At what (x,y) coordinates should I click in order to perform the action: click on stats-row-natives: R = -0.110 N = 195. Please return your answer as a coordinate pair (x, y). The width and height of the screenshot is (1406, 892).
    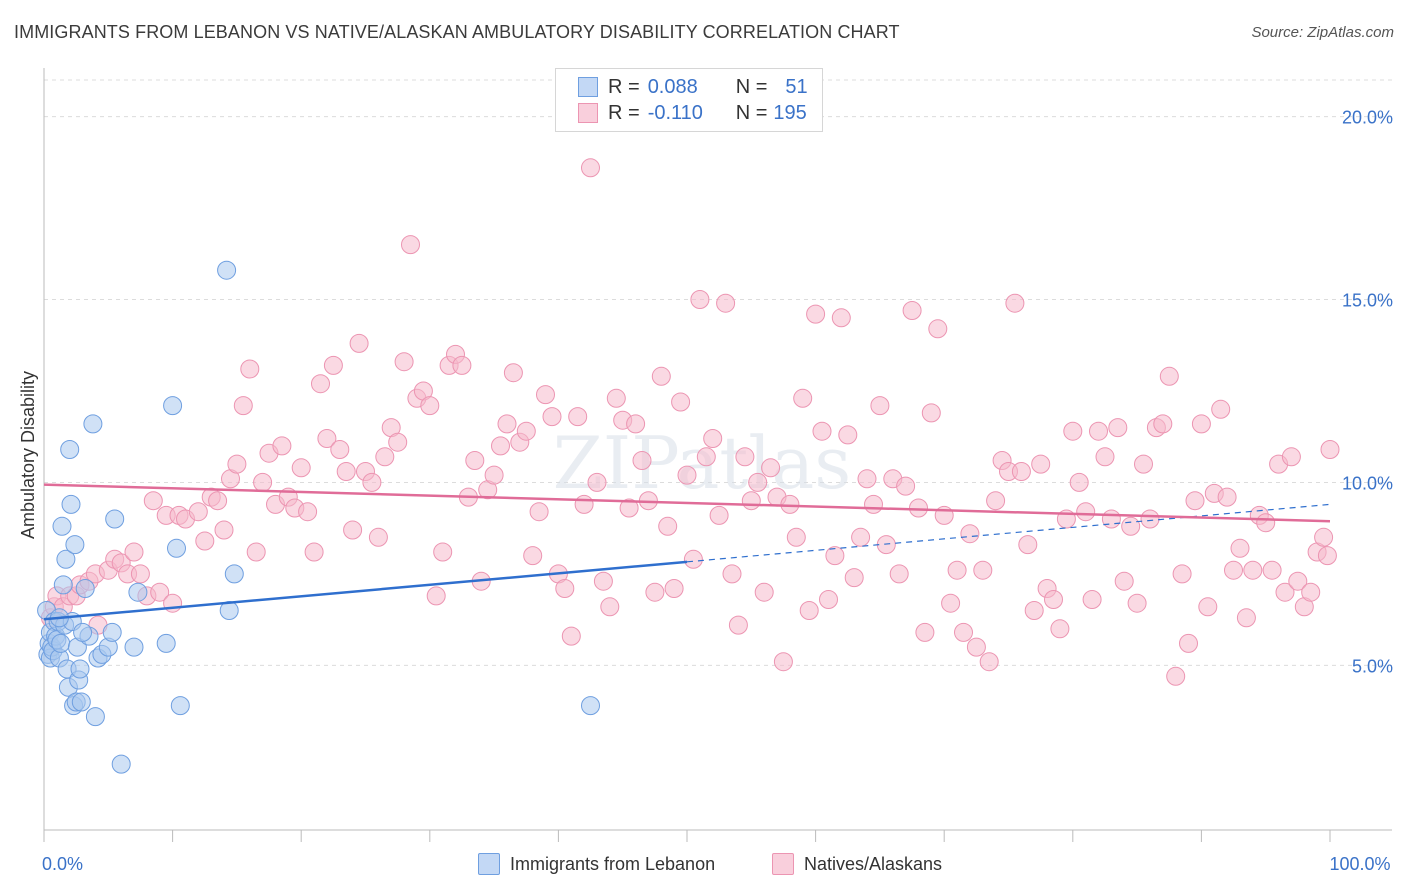
    Looking at the image, I should click on (692, 113).